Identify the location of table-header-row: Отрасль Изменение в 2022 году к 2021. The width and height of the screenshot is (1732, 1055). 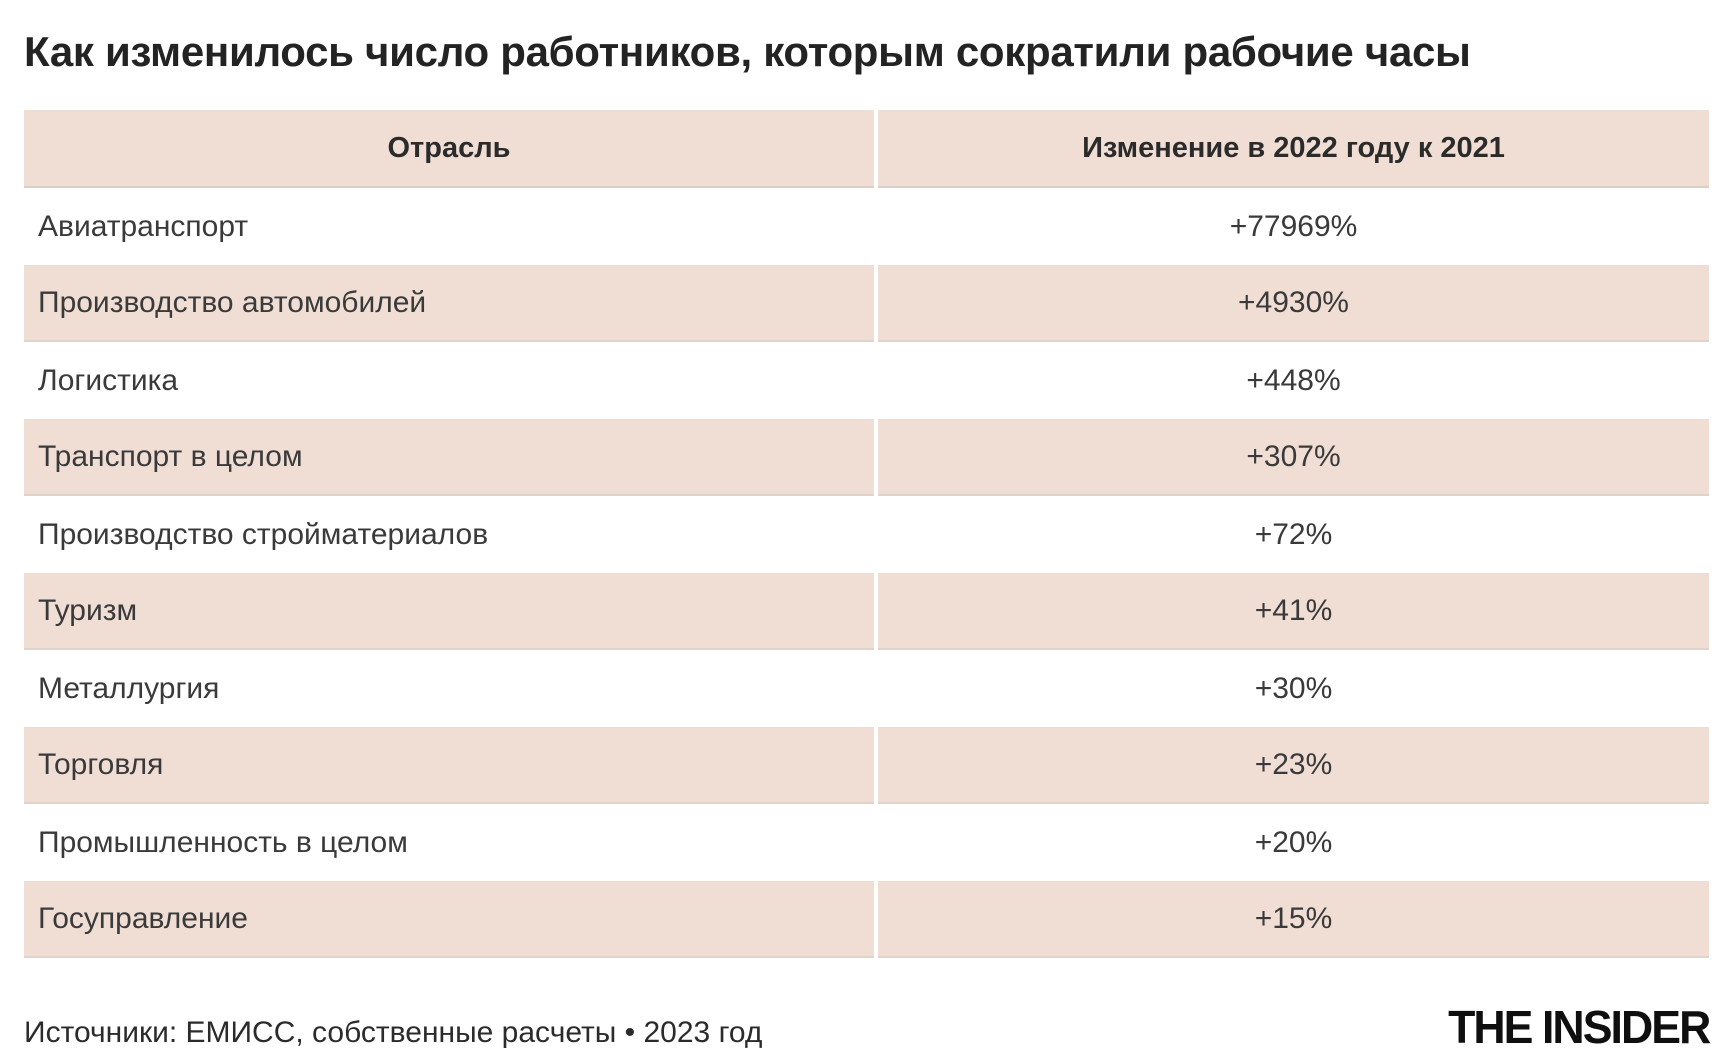
(866, 149).